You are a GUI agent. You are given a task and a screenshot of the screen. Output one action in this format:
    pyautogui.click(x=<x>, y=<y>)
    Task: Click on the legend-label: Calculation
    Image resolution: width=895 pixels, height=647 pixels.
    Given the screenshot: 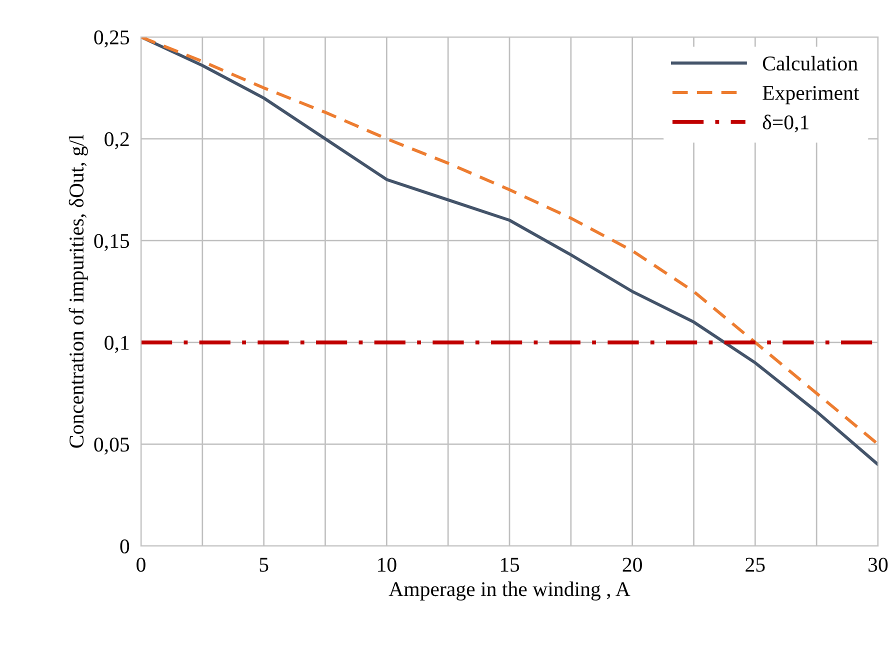 What is the action you would take?
    pyautogui.click(x=810, y=63)
    